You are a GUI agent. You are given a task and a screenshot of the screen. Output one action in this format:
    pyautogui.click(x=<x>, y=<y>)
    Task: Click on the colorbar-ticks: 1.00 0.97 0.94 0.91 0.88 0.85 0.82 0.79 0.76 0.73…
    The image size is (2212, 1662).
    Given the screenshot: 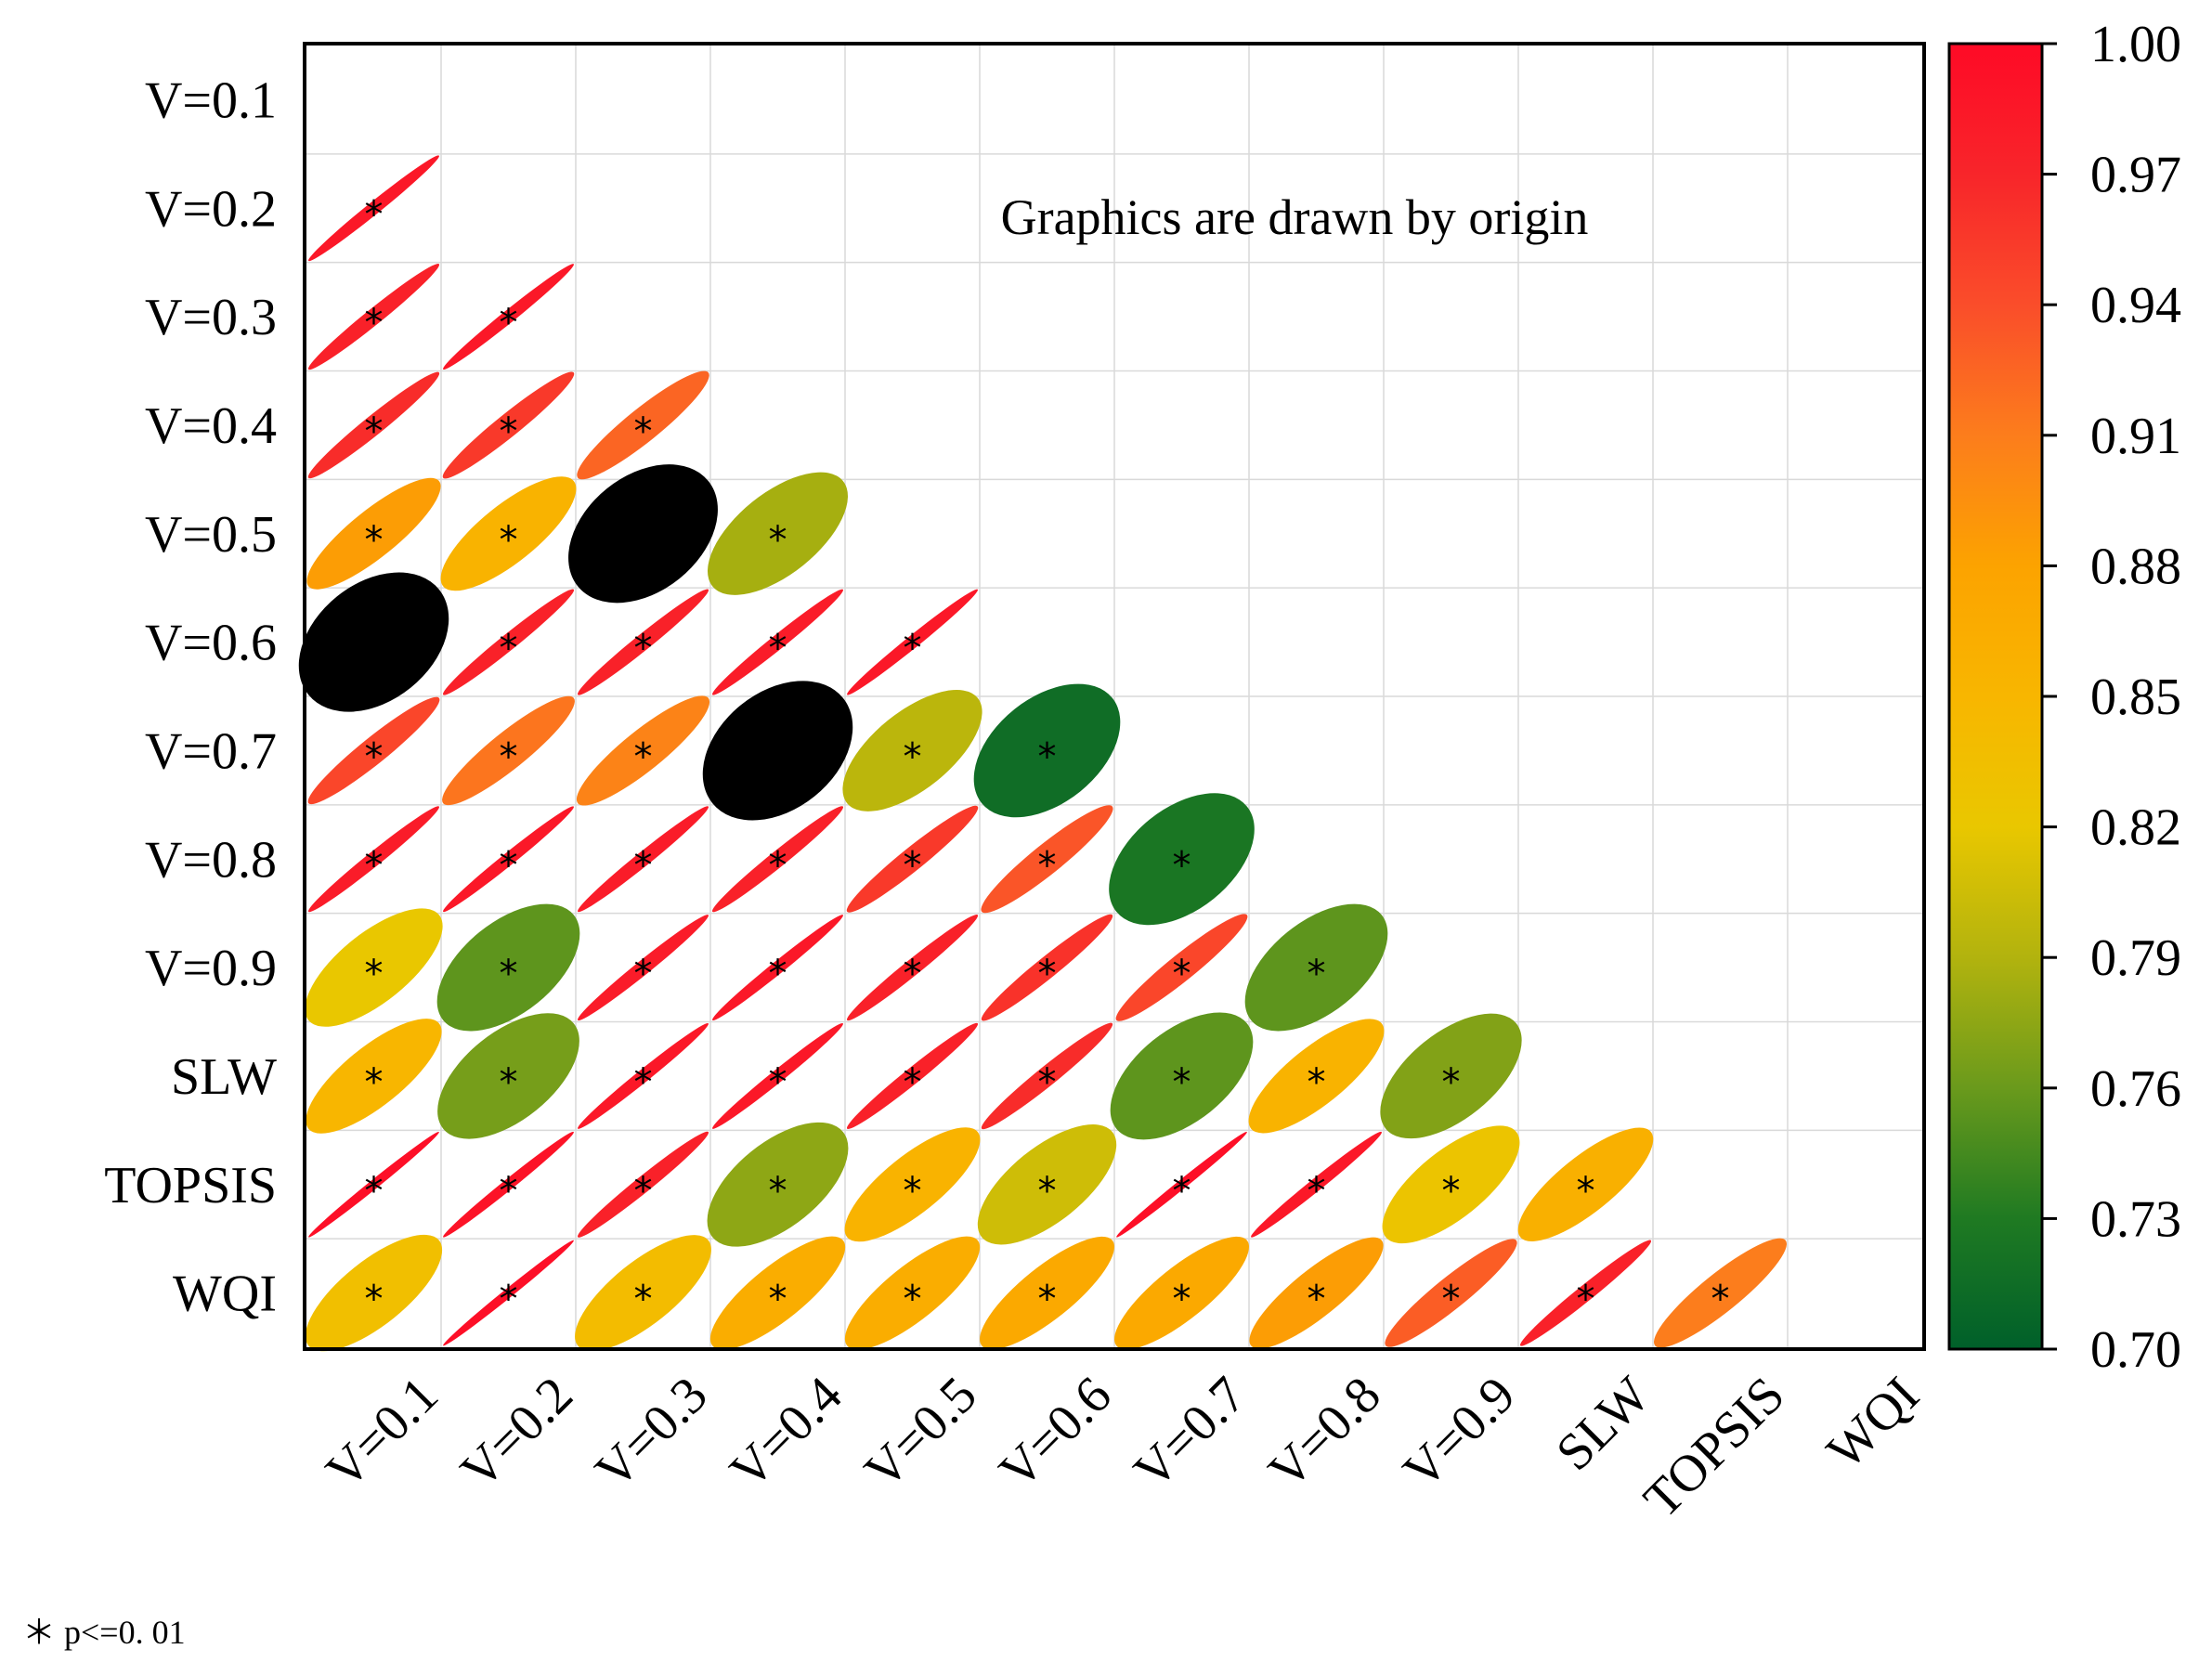 What is the action you would take?
    pyautogui.click(x=2112, y=697)
    